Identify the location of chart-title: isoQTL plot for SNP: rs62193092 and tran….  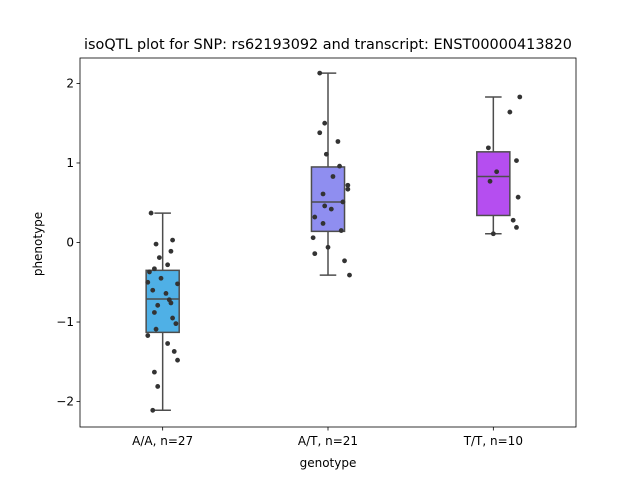
(328, 45).